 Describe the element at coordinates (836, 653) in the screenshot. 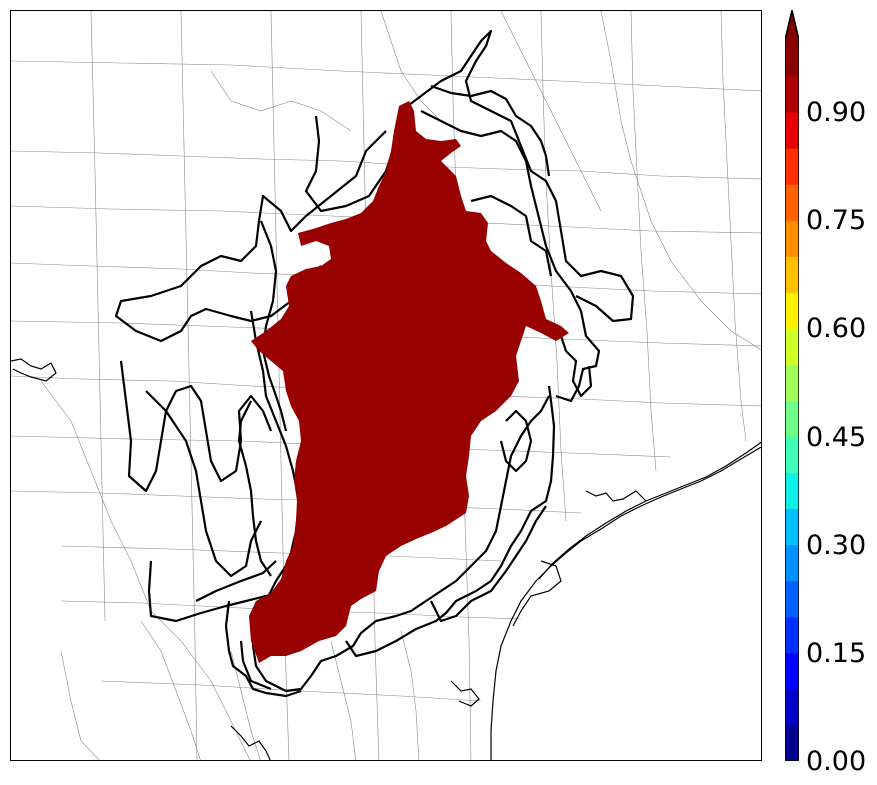

I see `colorbar-tick-label: 0.15` at that location.